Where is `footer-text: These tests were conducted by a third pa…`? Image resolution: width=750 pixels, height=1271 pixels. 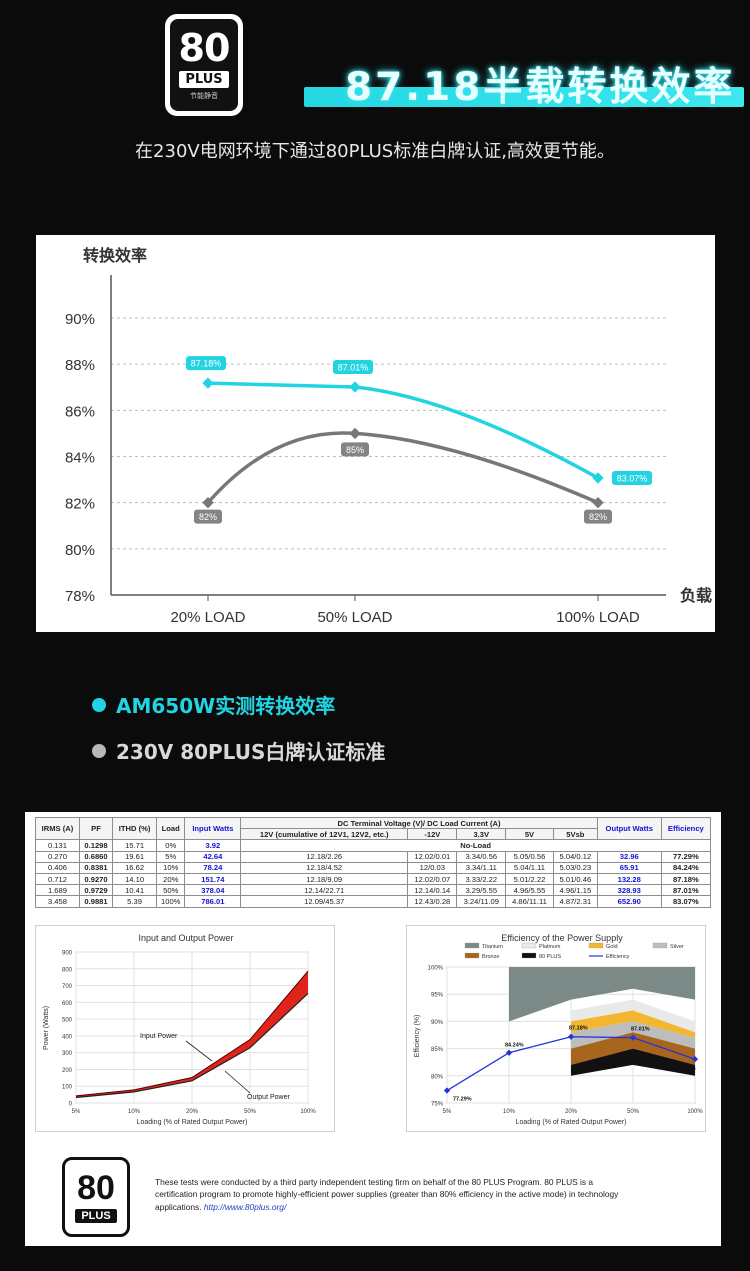 footer-text: These tests were conducted by a third pa… is located at coordinates (387, 1194).